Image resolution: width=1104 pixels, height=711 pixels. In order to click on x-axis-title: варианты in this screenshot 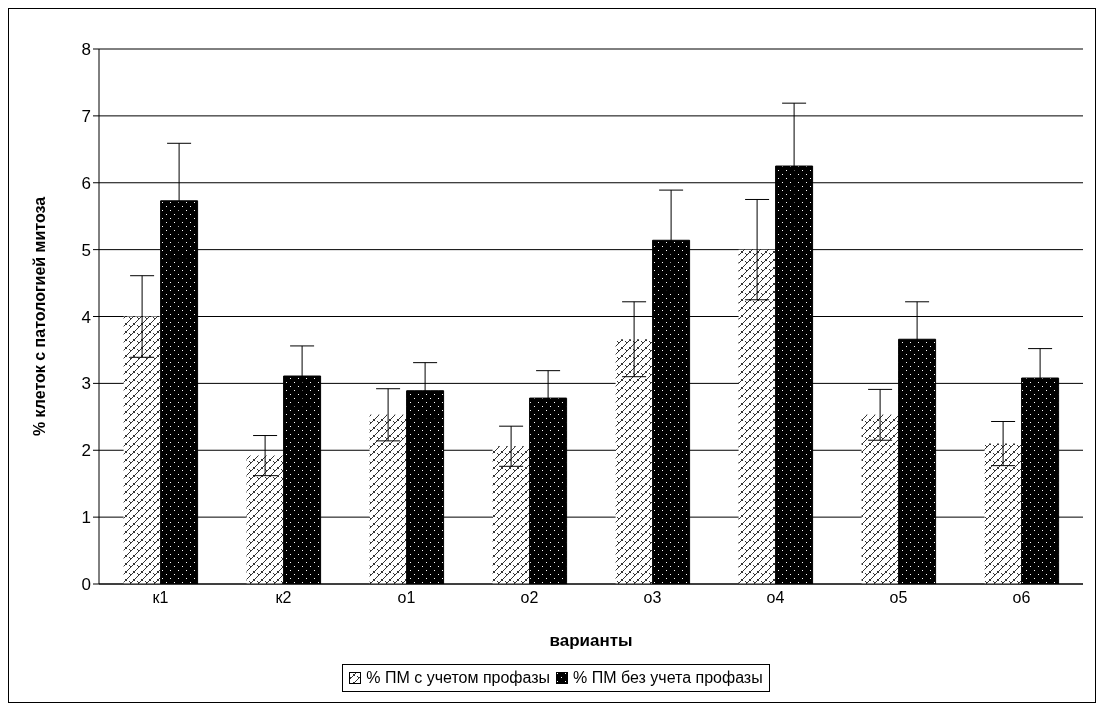, I will do `click(591, 640)`.